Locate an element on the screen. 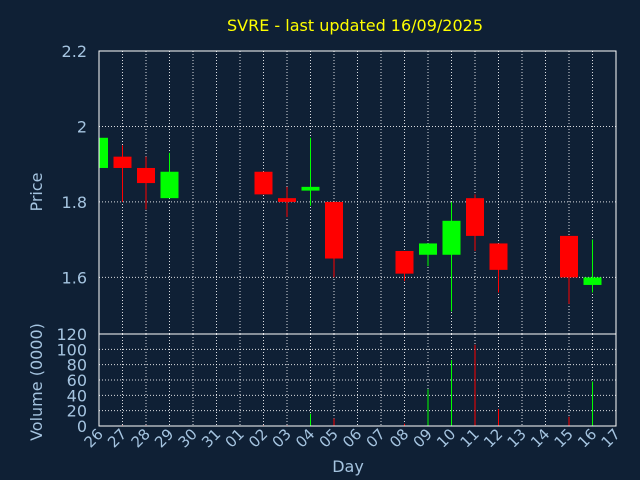 The width and height of the screenshot is (640, 480). volume-tick-label: 40 is located at coordinates (77, 395).